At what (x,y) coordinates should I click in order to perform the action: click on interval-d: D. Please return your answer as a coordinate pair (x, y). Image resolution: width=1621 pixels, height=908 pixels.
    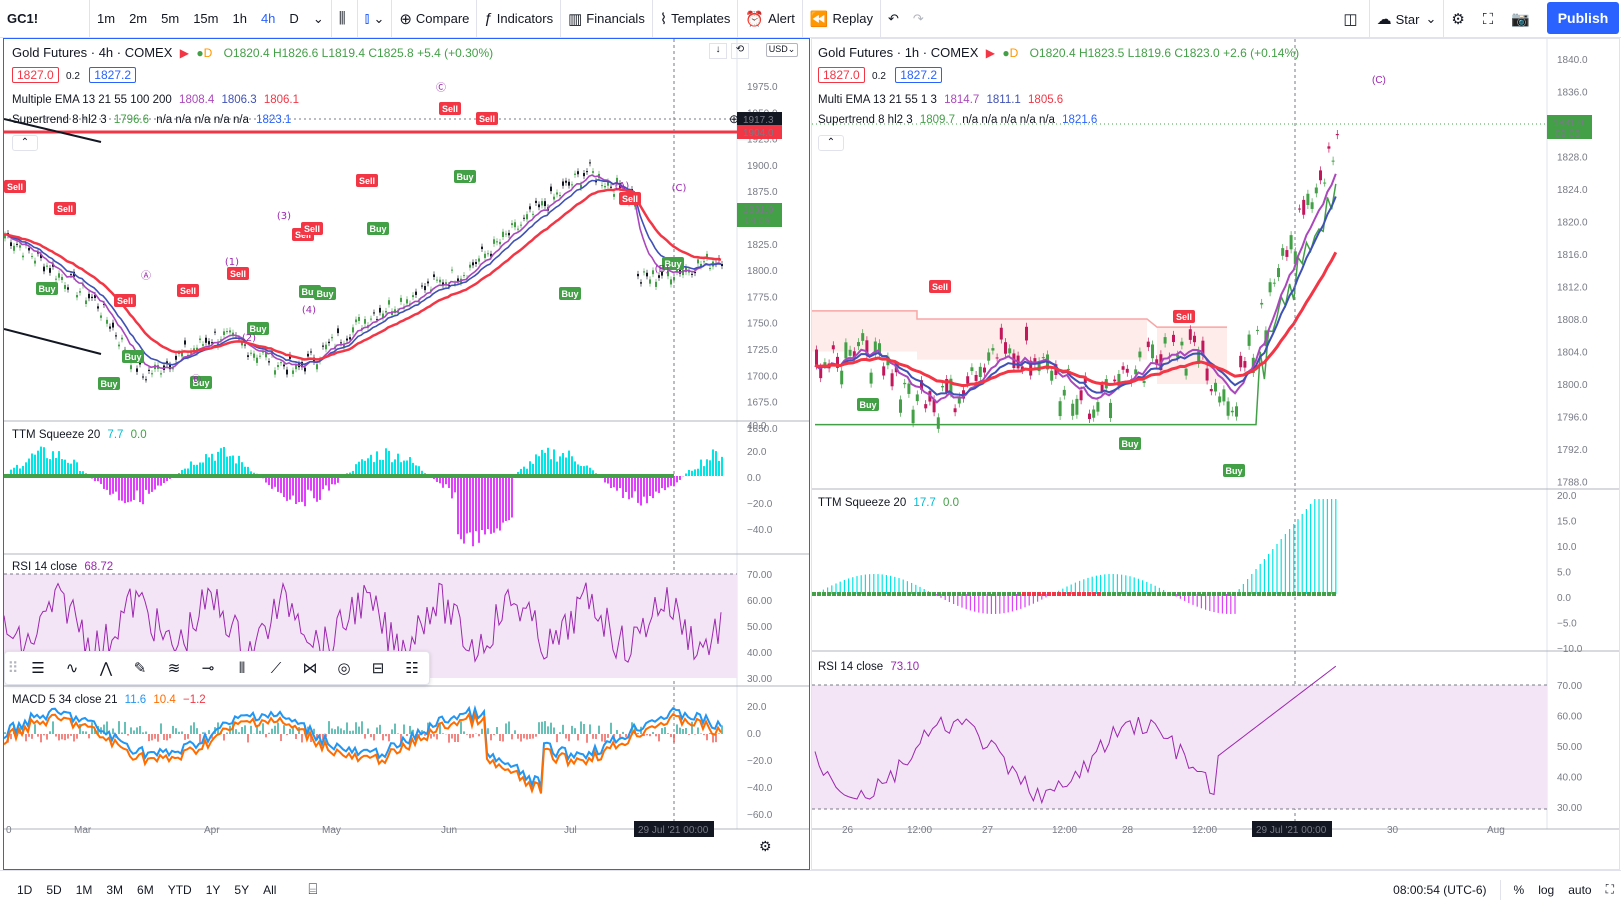
    Looking at the image, I should click on (293, 19).